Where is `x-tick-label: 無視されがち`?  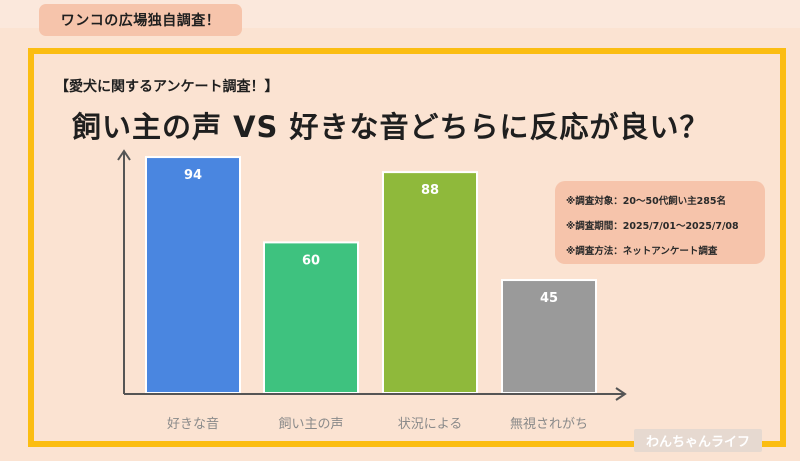 x-tick-label: 無視されがち is located at coordinates (549, 424).